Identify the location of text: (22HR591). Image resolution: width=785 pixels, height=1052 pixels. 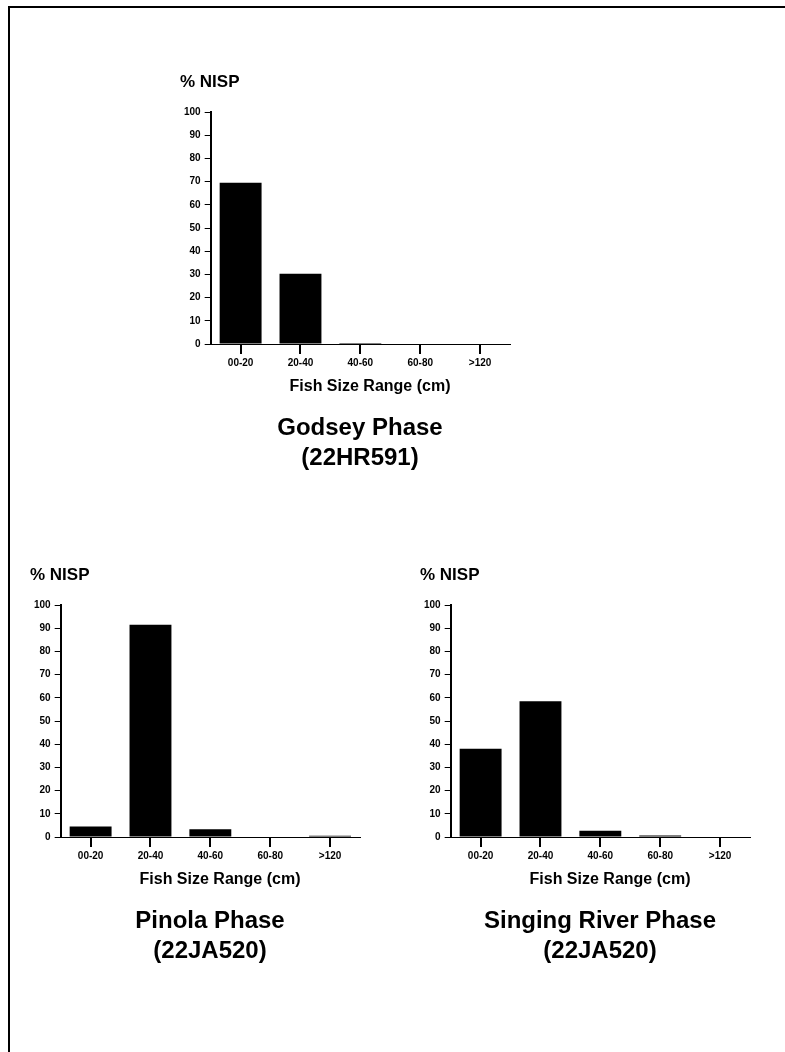
(360, 457).